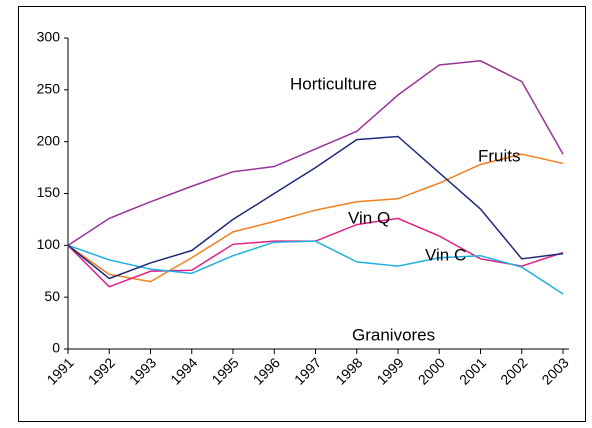 The width and height of the screenshot is (592, 428). I want to click on y-tick-label: 50, so click(52, 296).